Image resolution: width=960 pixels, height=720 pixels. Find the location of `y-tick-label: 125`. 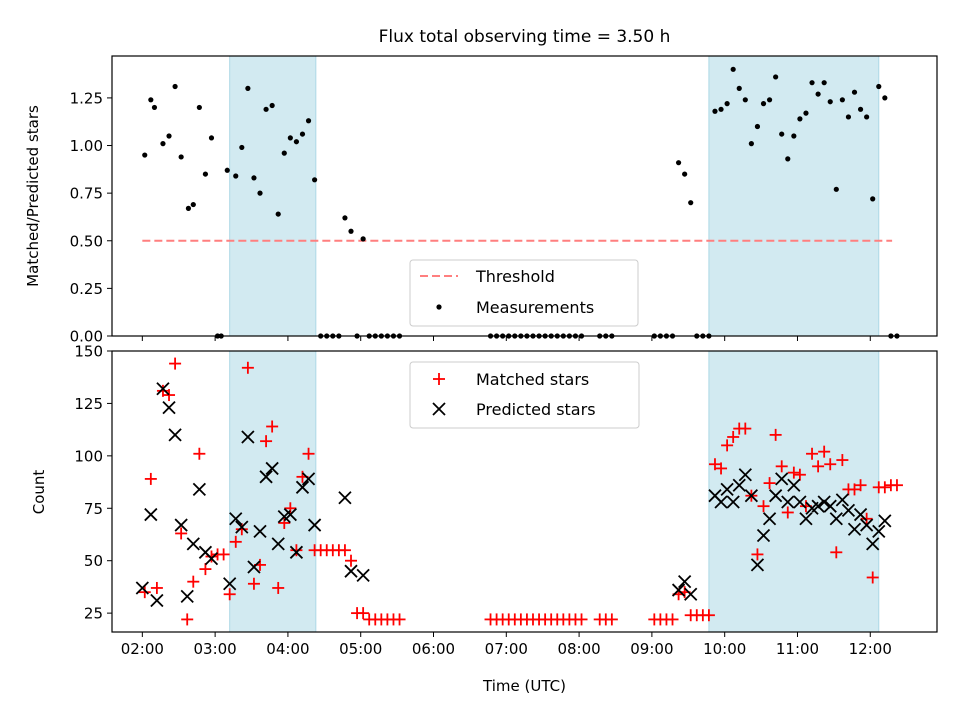

y-tick-label: 125 is located at coordinates (88, 404).